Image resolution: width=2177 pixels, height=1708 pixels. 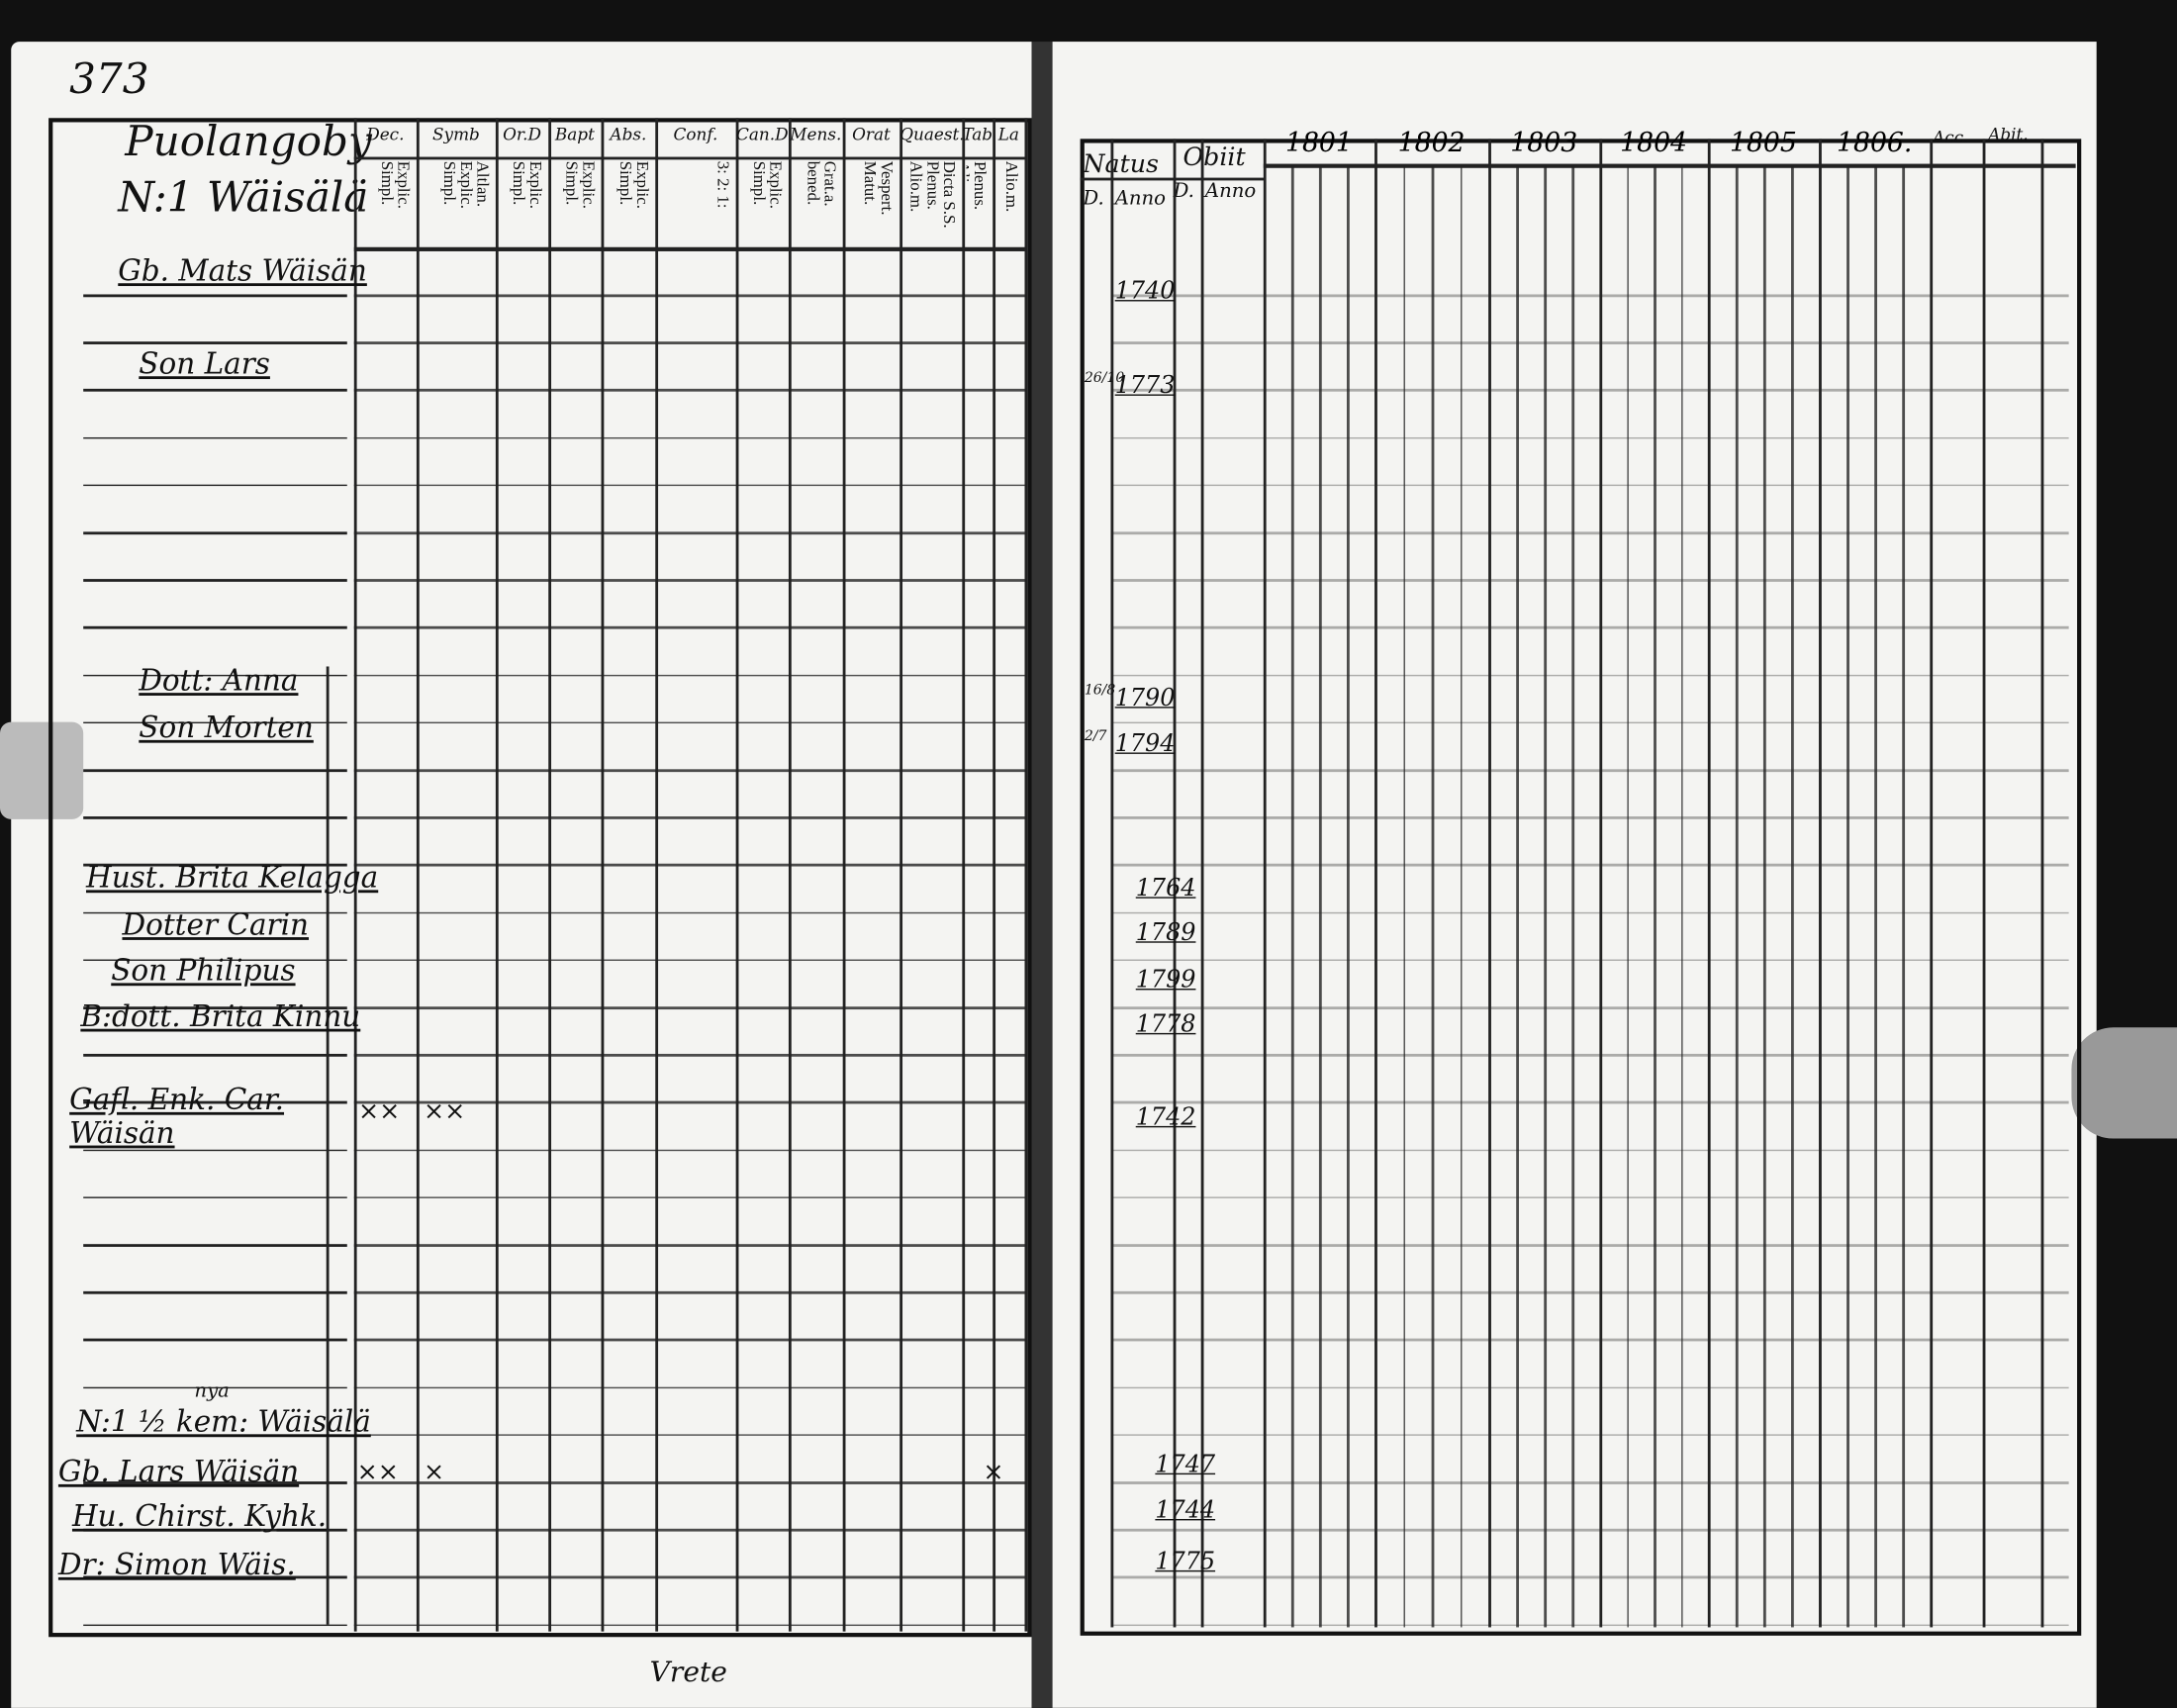 I want to click on column-header: Quaest., so click(x=931, y=134).